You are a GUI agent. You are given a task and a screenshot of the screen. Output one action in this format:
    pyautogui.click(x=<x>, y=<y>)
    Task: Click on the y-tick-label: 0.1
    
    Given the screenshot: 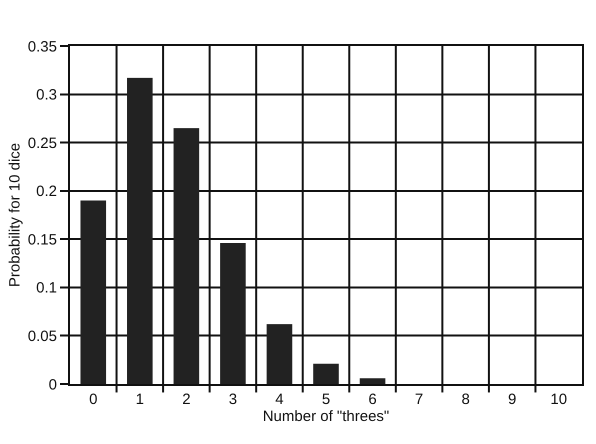 What is the action you would take?
    pyautogui.click(x=46, y=288)
    